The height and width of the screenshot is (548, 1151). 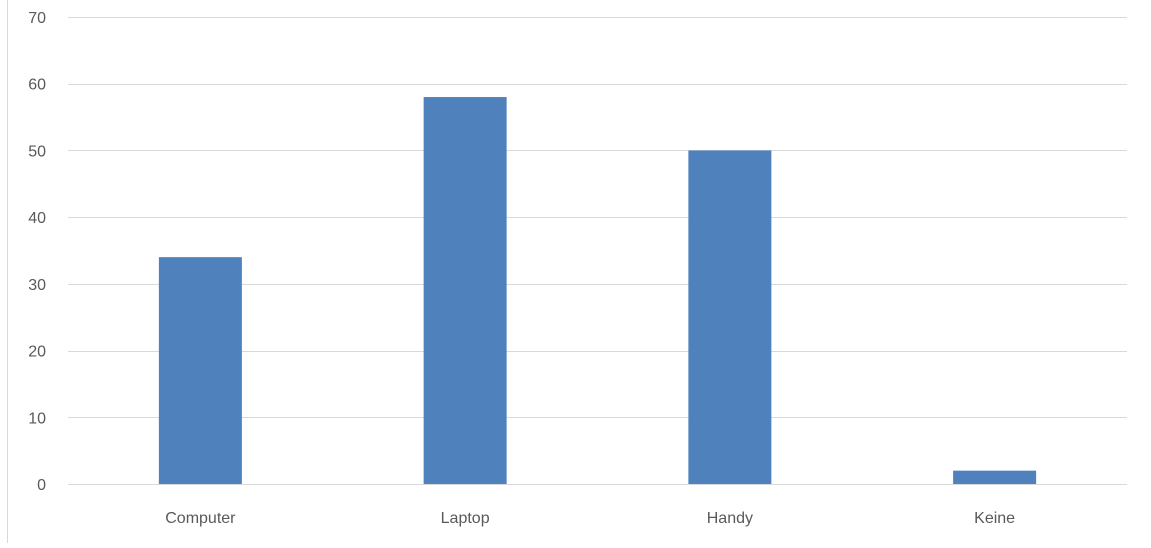 What do you see at coordinates (37, 352) in the screenshot?
I see `y-tick-label-20: 20` at bounding box center [37, 352].